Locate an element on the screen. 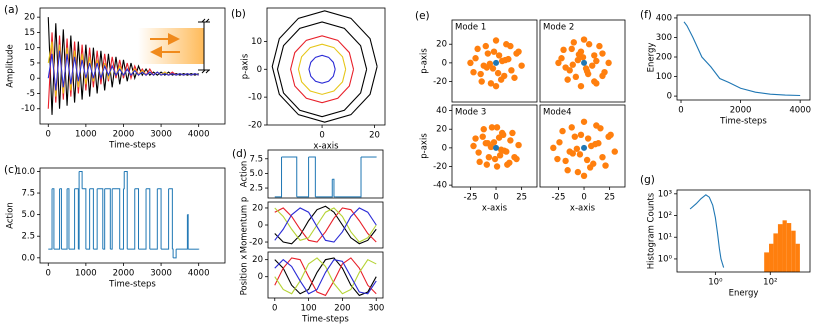 The image size is (814, 326). y-tick-label: 10.0 is located at coordinates (25, 172).